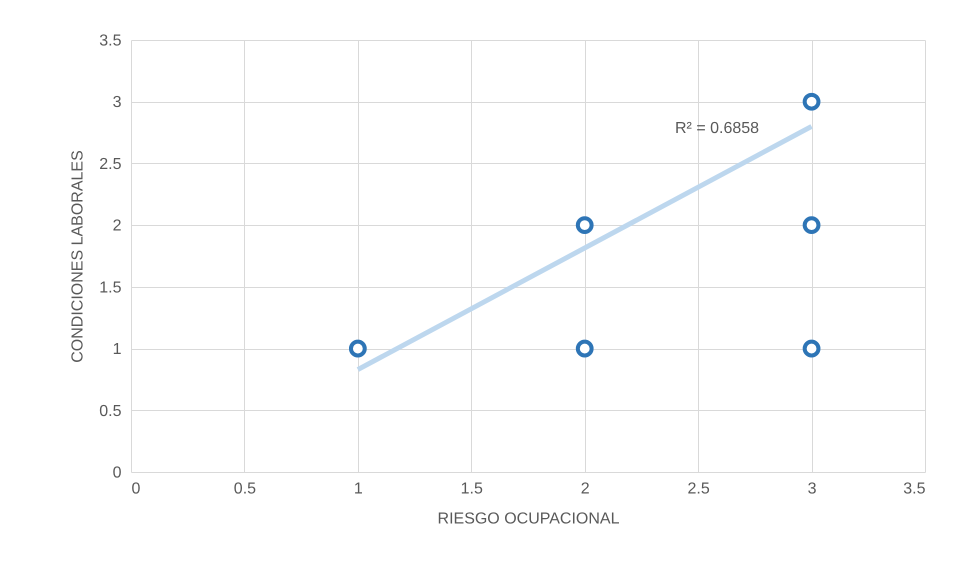  What do you see at coordinates (245, 489) in the screenshot?
I see `x-tick-label: 0.5` at bounding box center [245, 489].